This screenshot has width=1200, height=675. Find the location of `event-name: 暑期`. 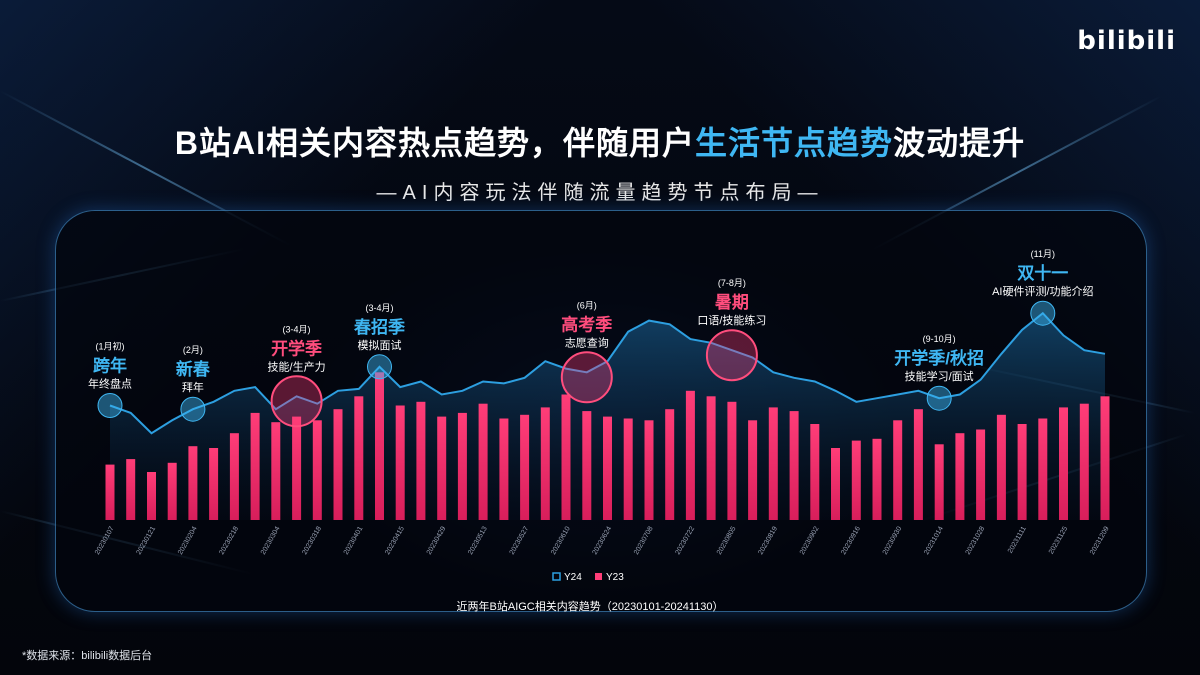

event-name: 暑期 is located at coordinates (732, 302).